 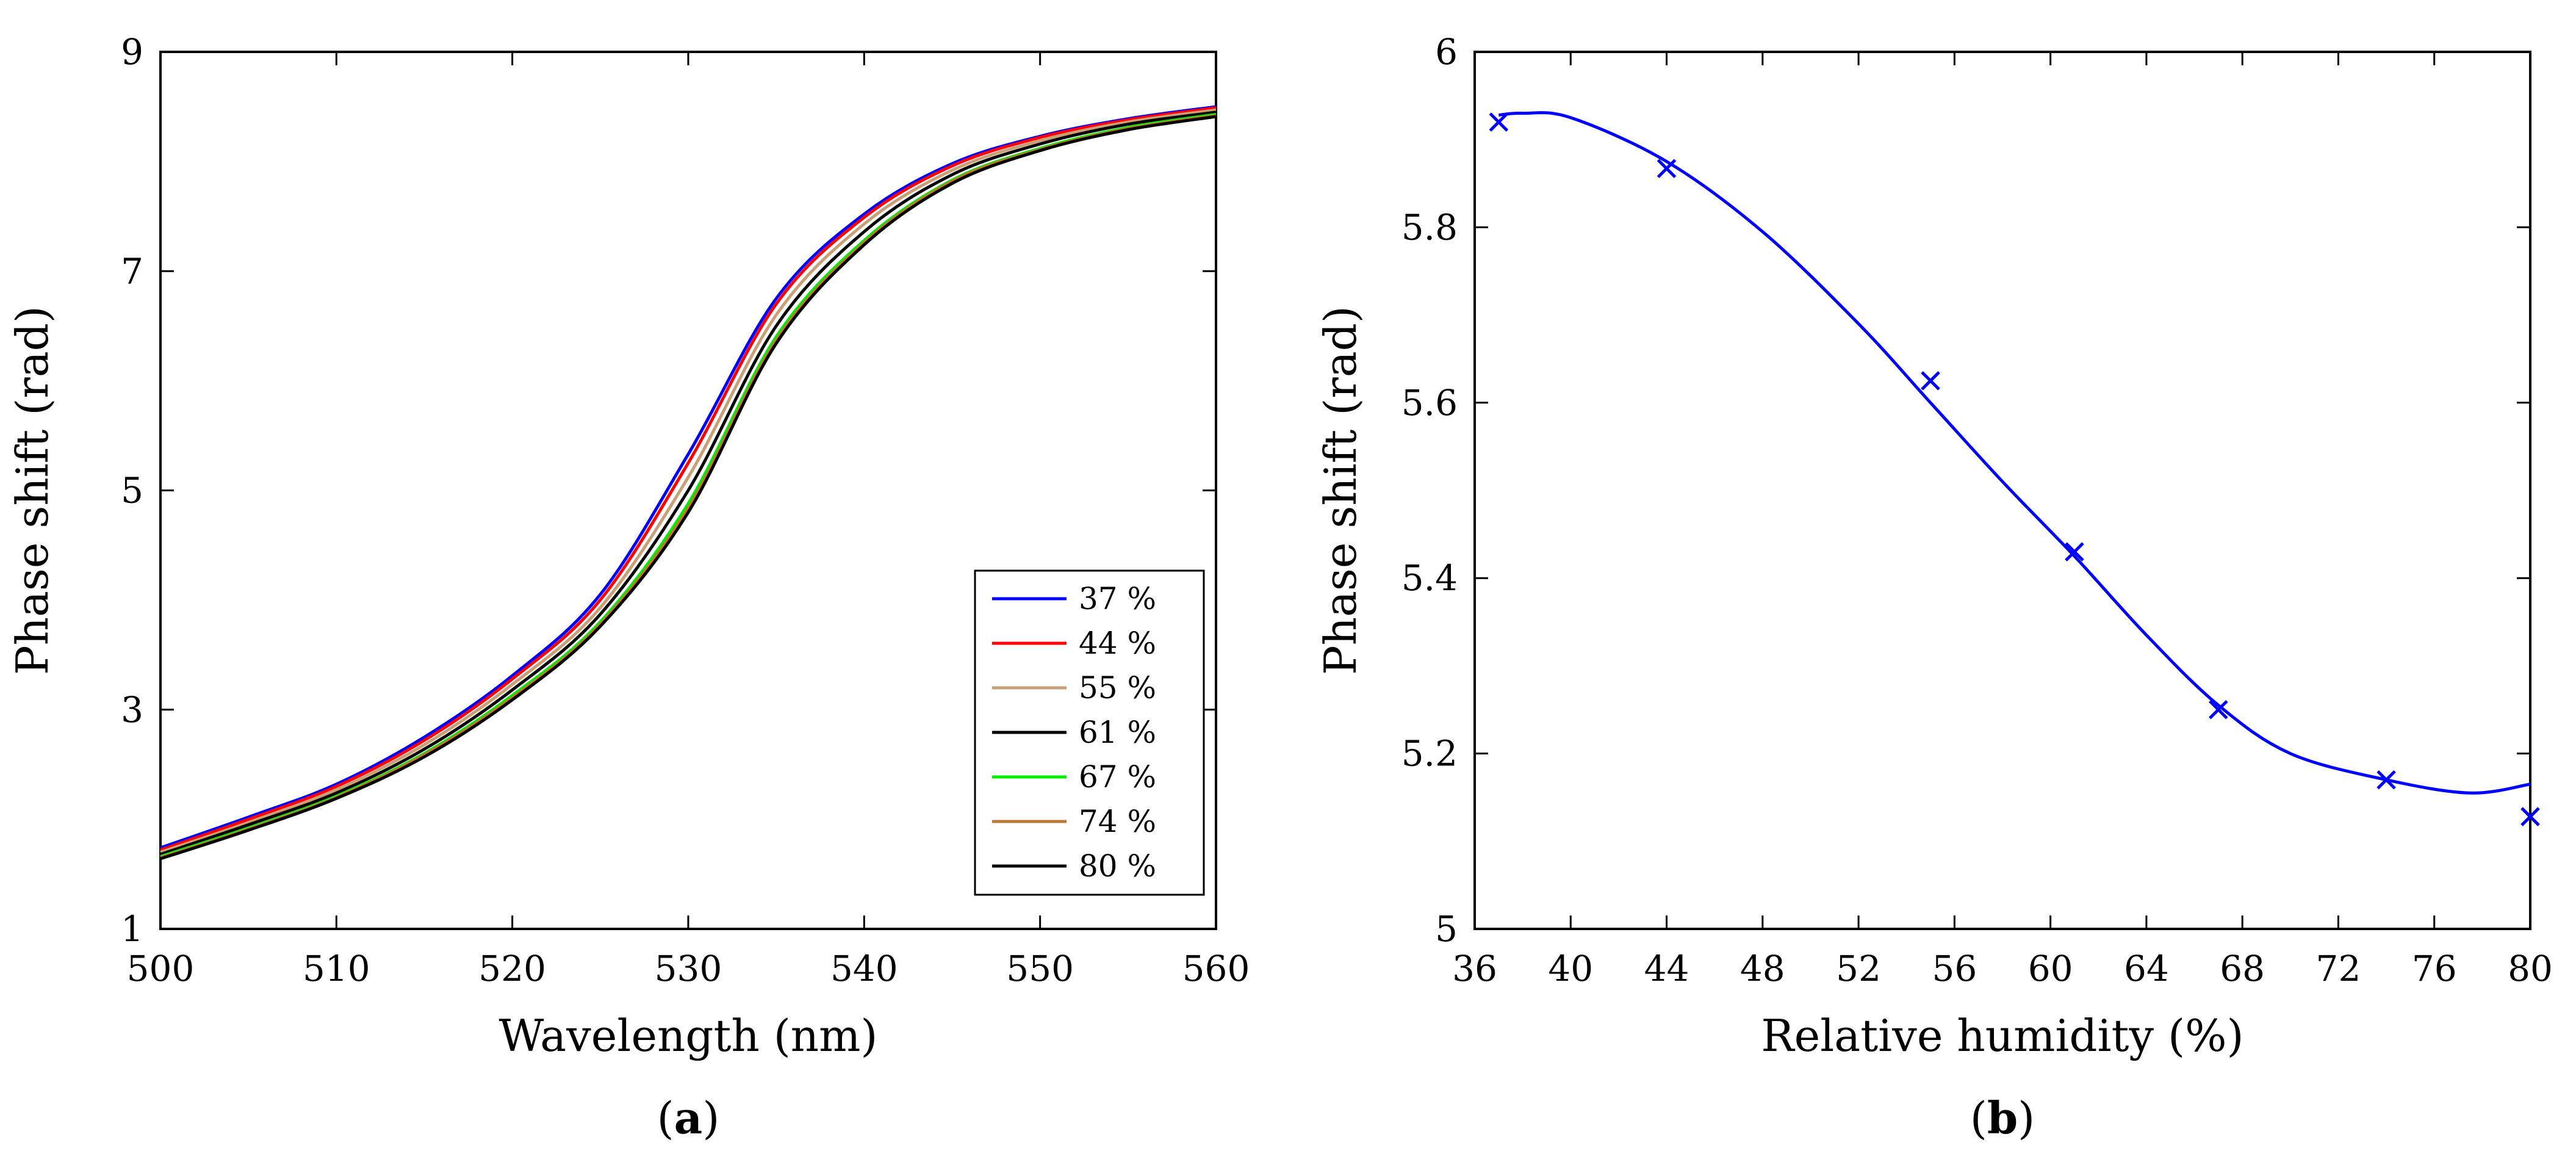 What do you see at coordinates (1429, 227) in the screenshot?
I see `y-tick-label: 5.8` at bounding box center [1429, 227].